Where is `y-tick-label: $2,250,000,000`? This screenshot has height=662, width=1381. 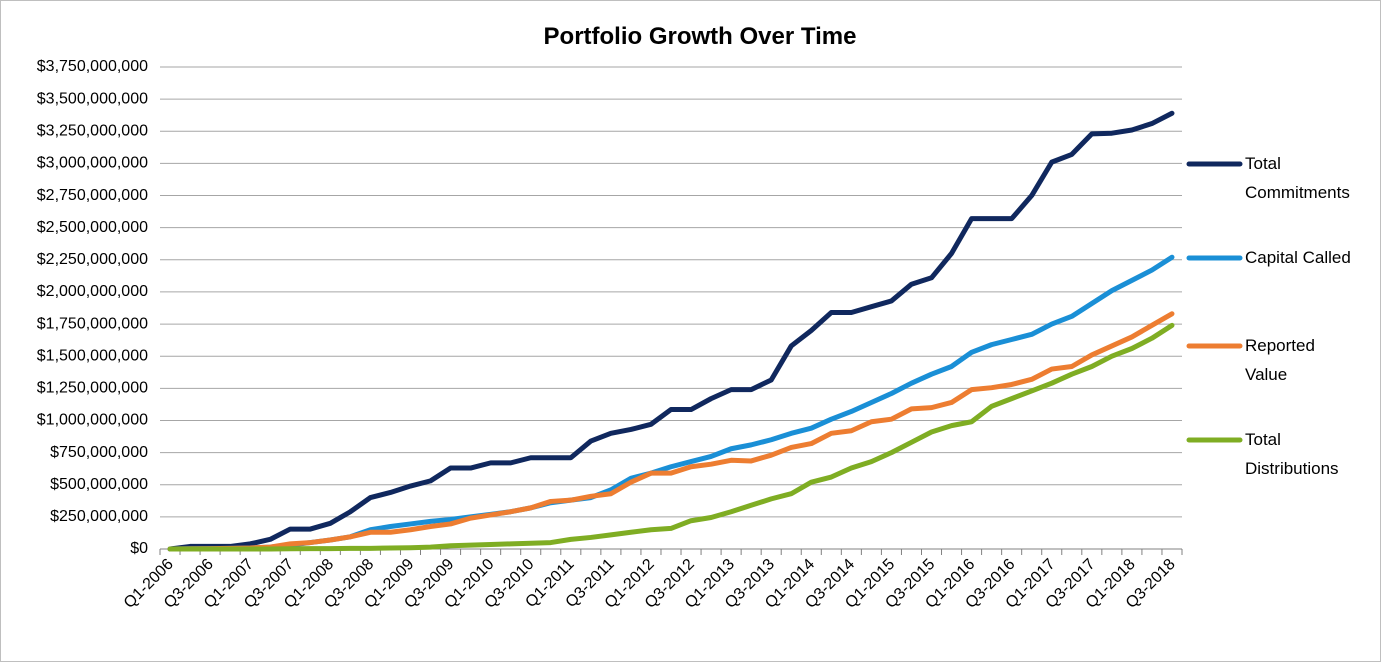
y-tick-label: $2,250,000,000 is located at coordinates (92, 259).